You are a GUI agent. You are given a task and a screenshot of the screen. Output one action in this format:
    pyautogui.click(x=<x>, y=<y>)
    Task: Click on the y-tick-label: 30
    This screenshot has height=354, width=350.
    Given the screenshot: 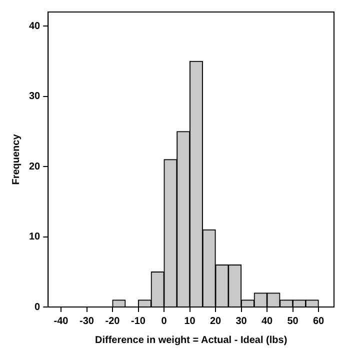 What is the action you would take?
    pyautogui.click(x=35, y=96)
    